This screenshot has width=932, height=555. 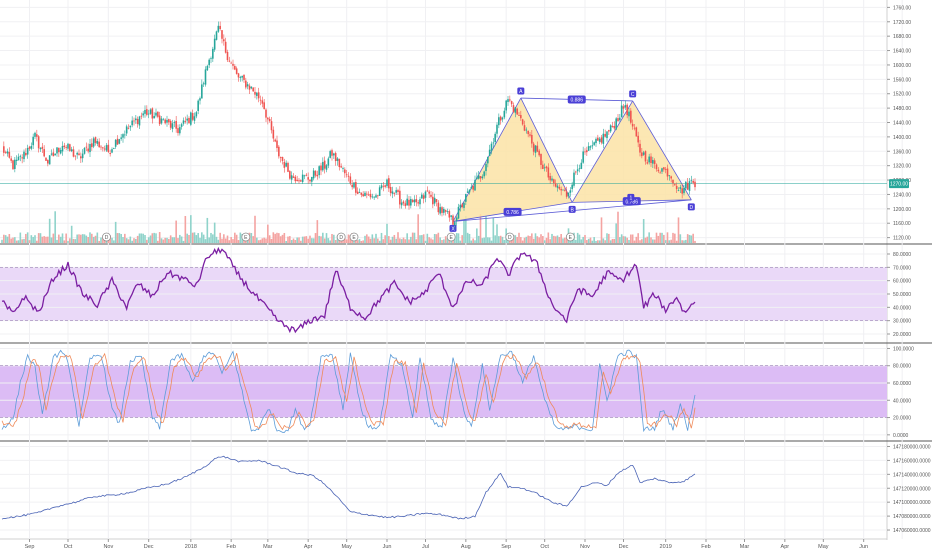 I want to click on pattern-ratio-label: 0.886, so click(x=576, y=99).